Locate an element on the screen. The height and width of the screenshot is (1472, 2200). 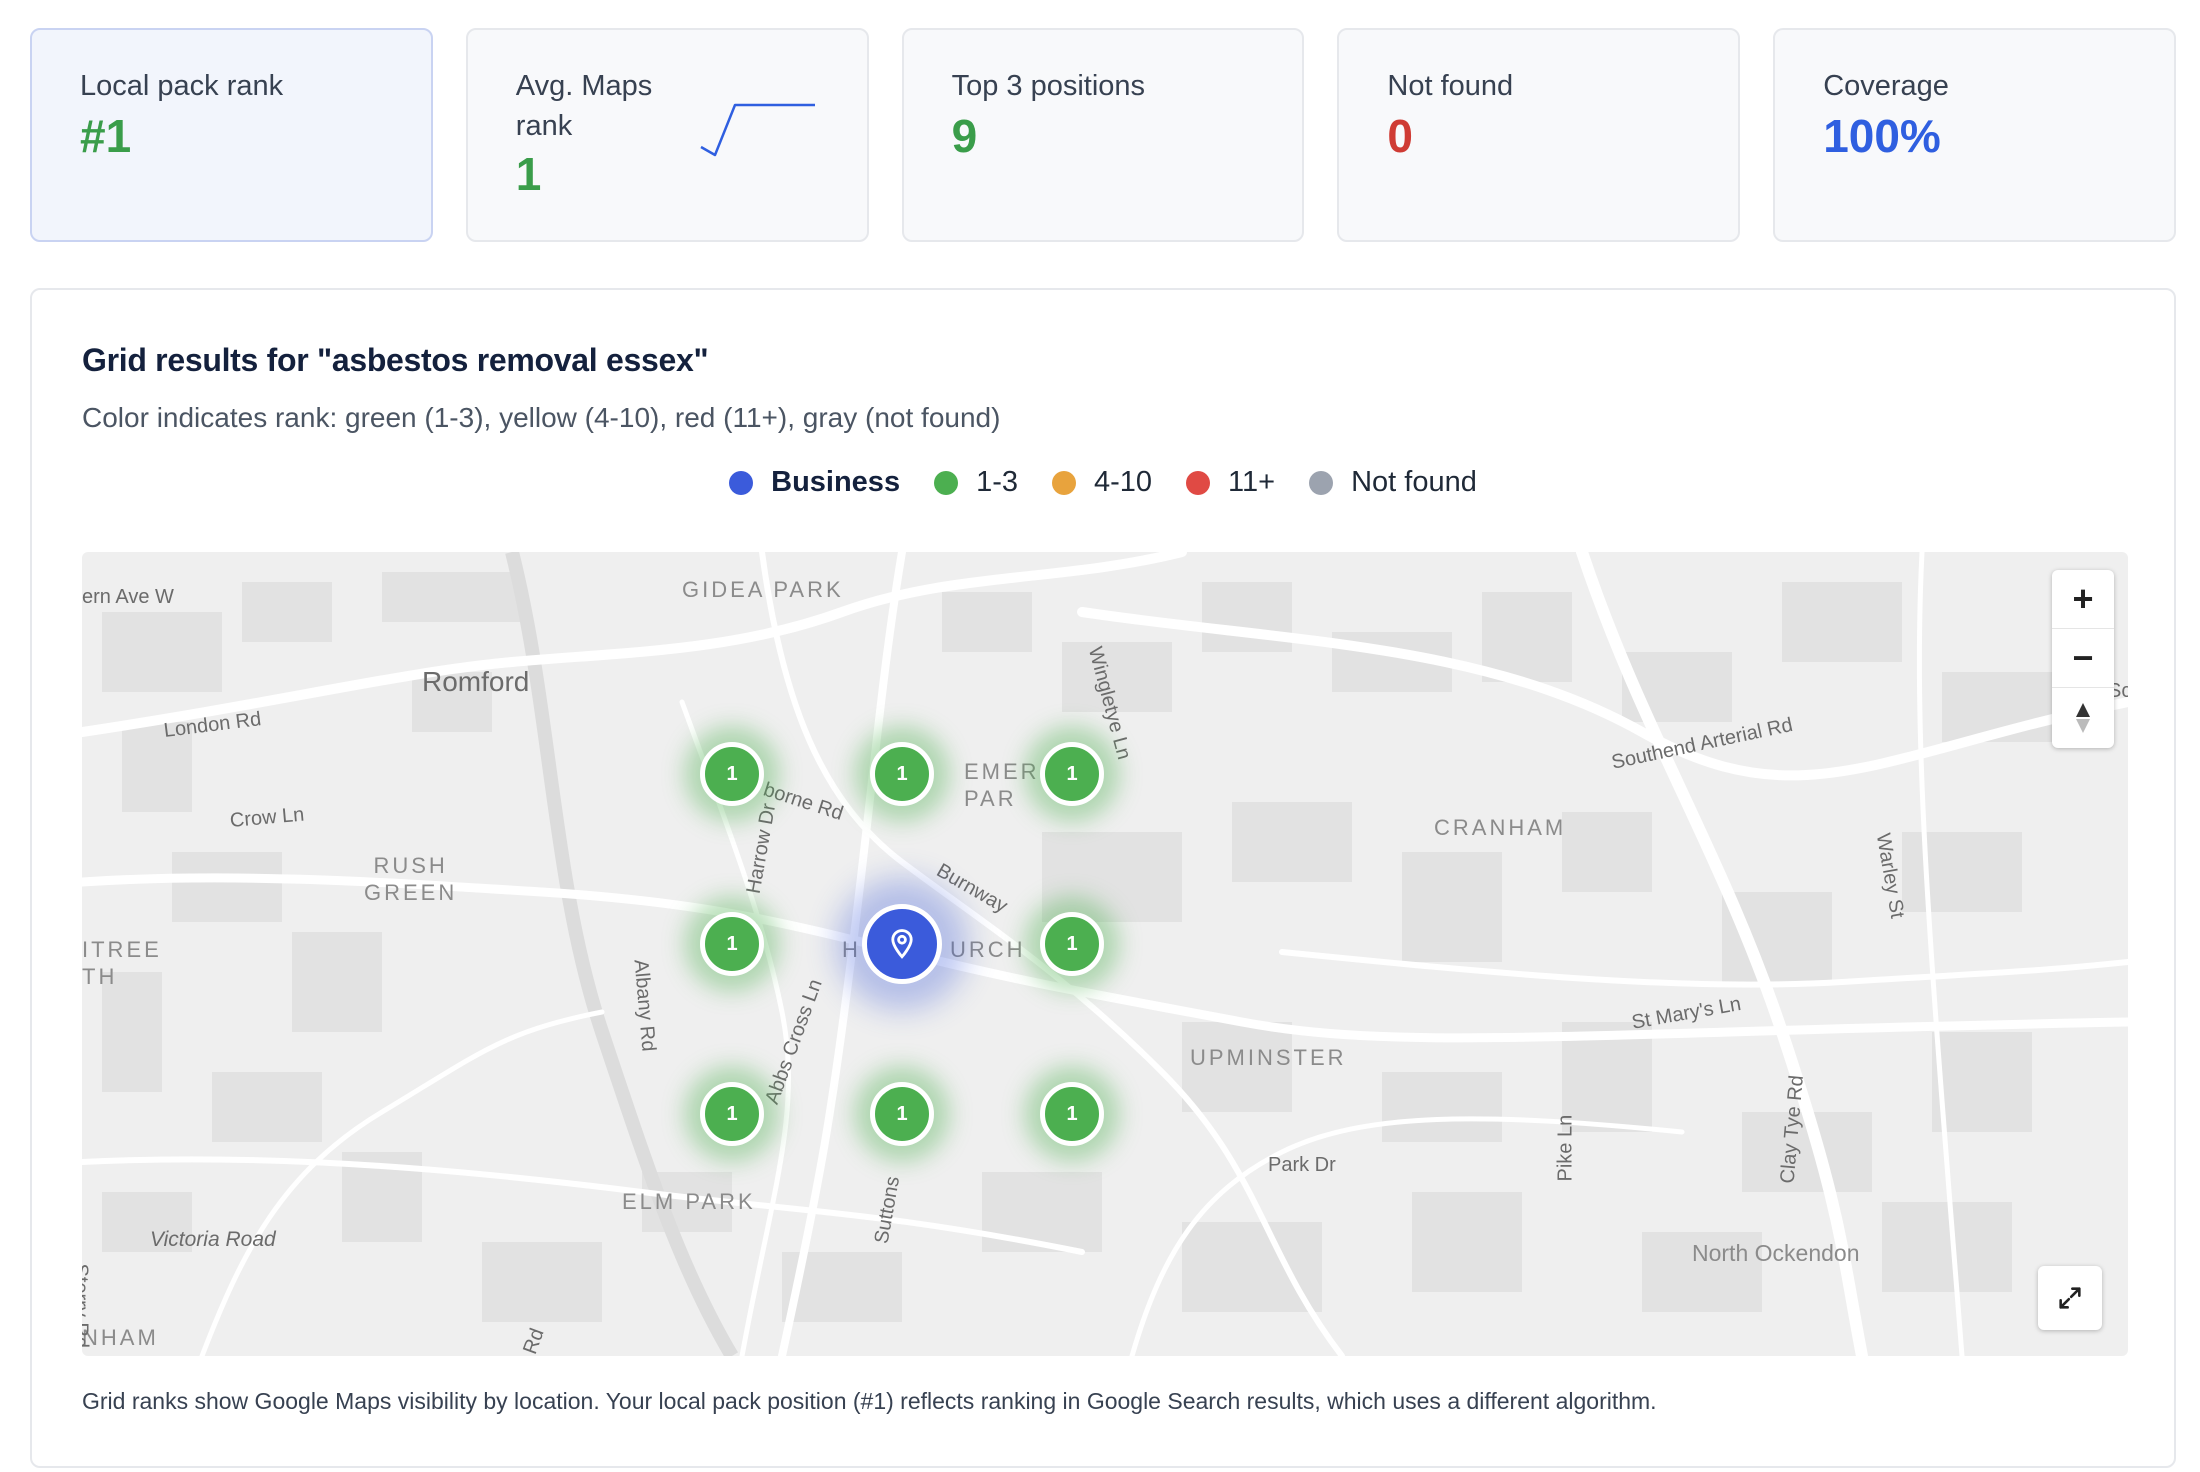
map-label-upminster: UPMINSTER is located at coordinates (1268, 1057).